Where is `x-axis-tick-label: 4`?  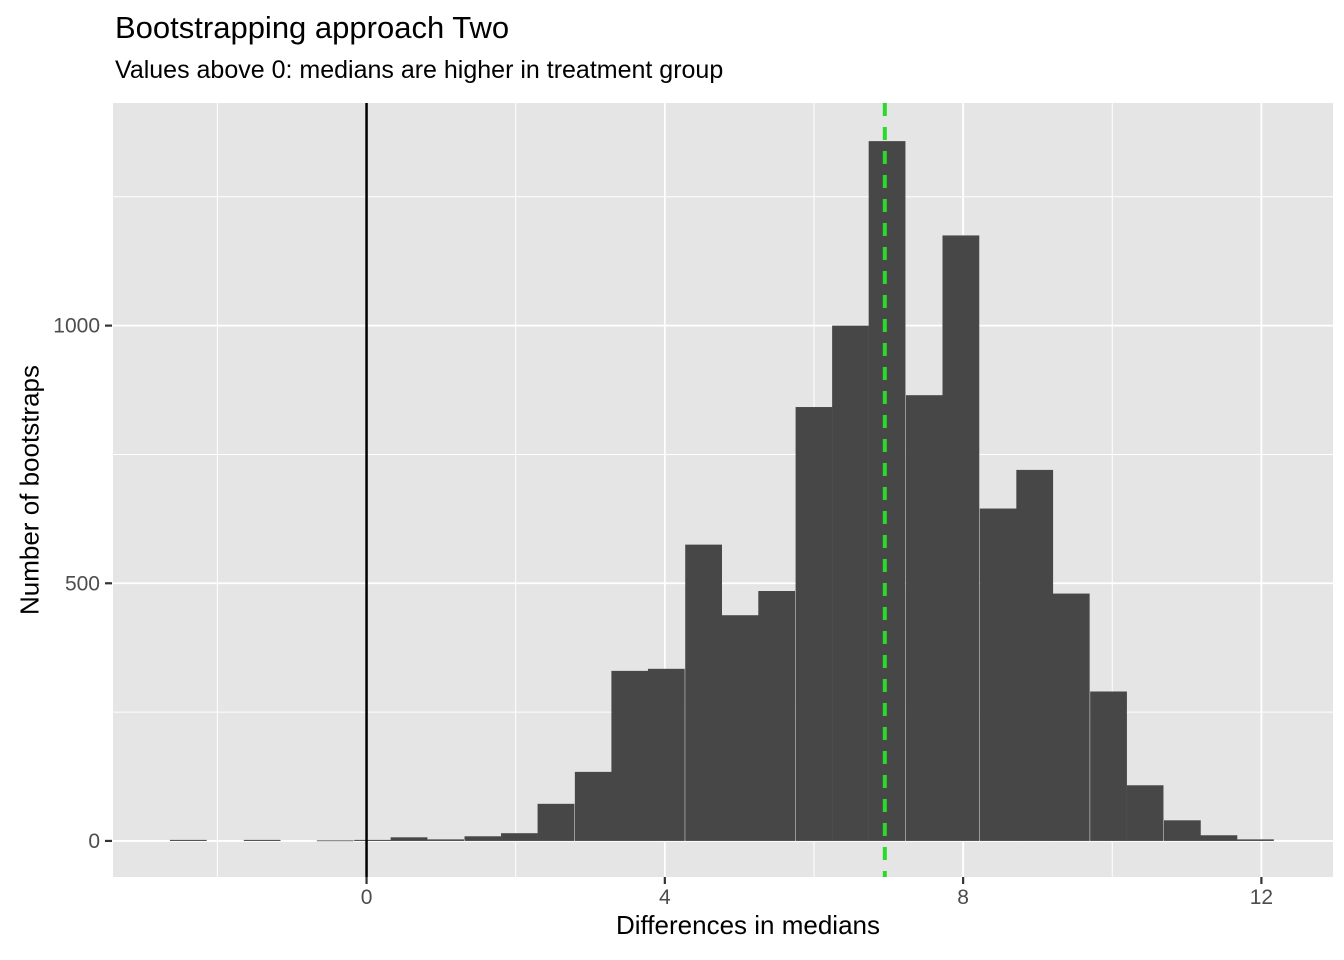 x-axis-tick-label: 4 is located at coordinates (665, 897).